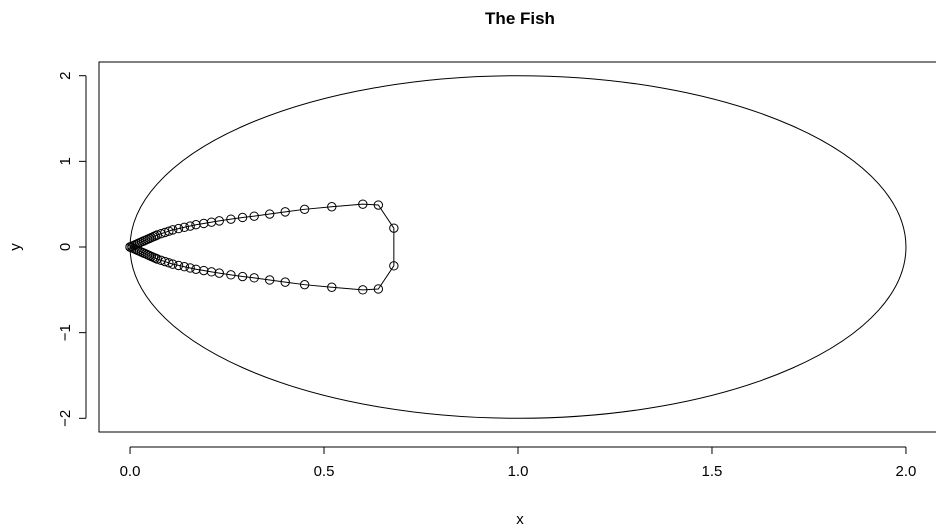 The width and height of the screenshot is (936, 531). I want to click on x-tick-label: 0.0, so click(130, 471).